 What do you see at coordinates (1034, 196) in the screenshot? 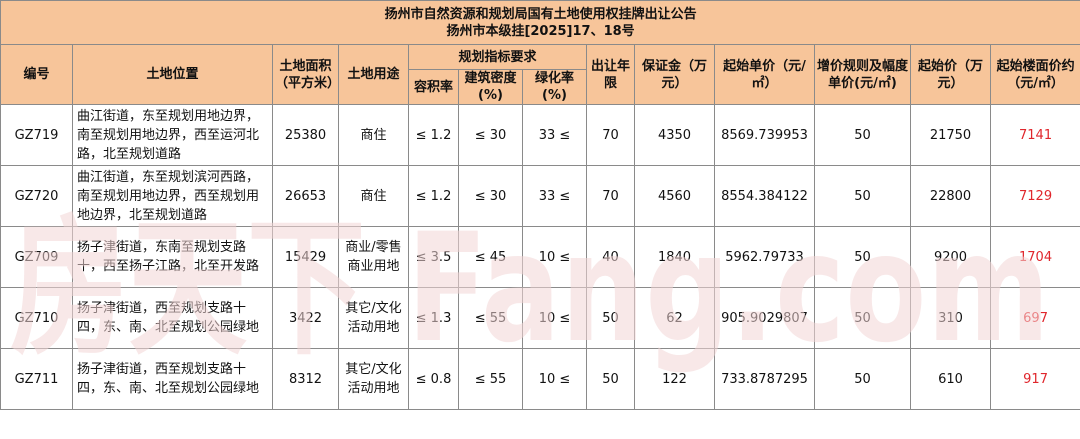
I see `cell-floor-price: 7129` at bounding box center [1034, 196].